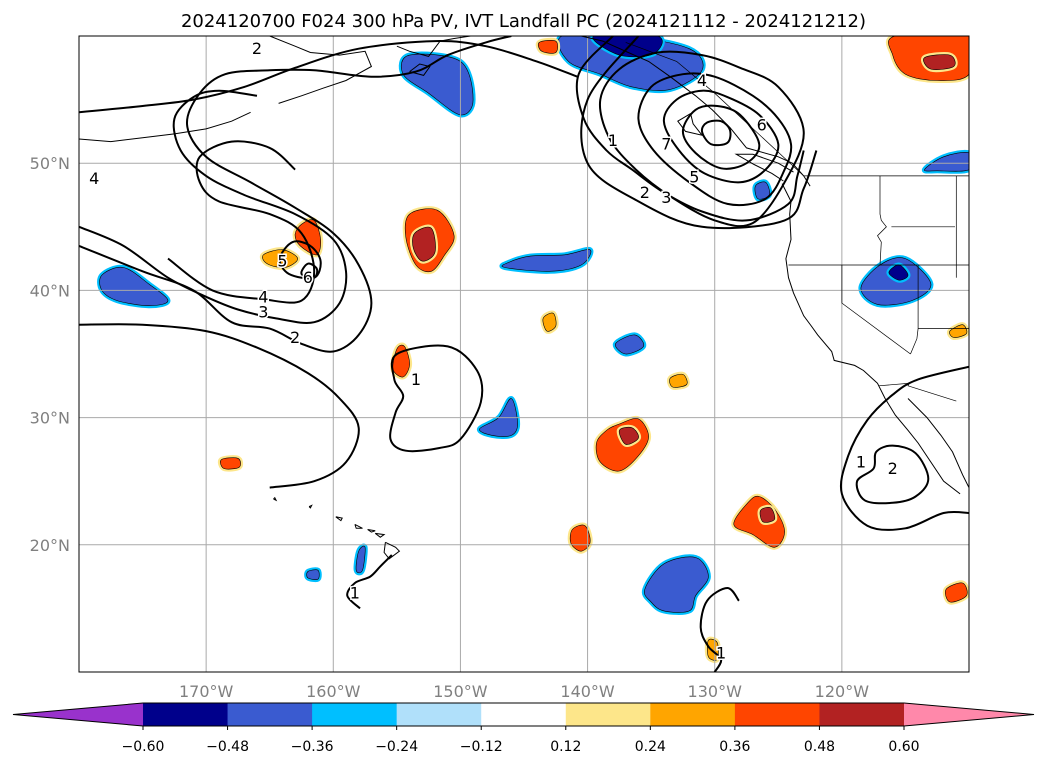 Image resolution: width=1047 pixels, height=765 pixels. I want to click on colorbar-tick-label: −0.36, so click(312, 747).